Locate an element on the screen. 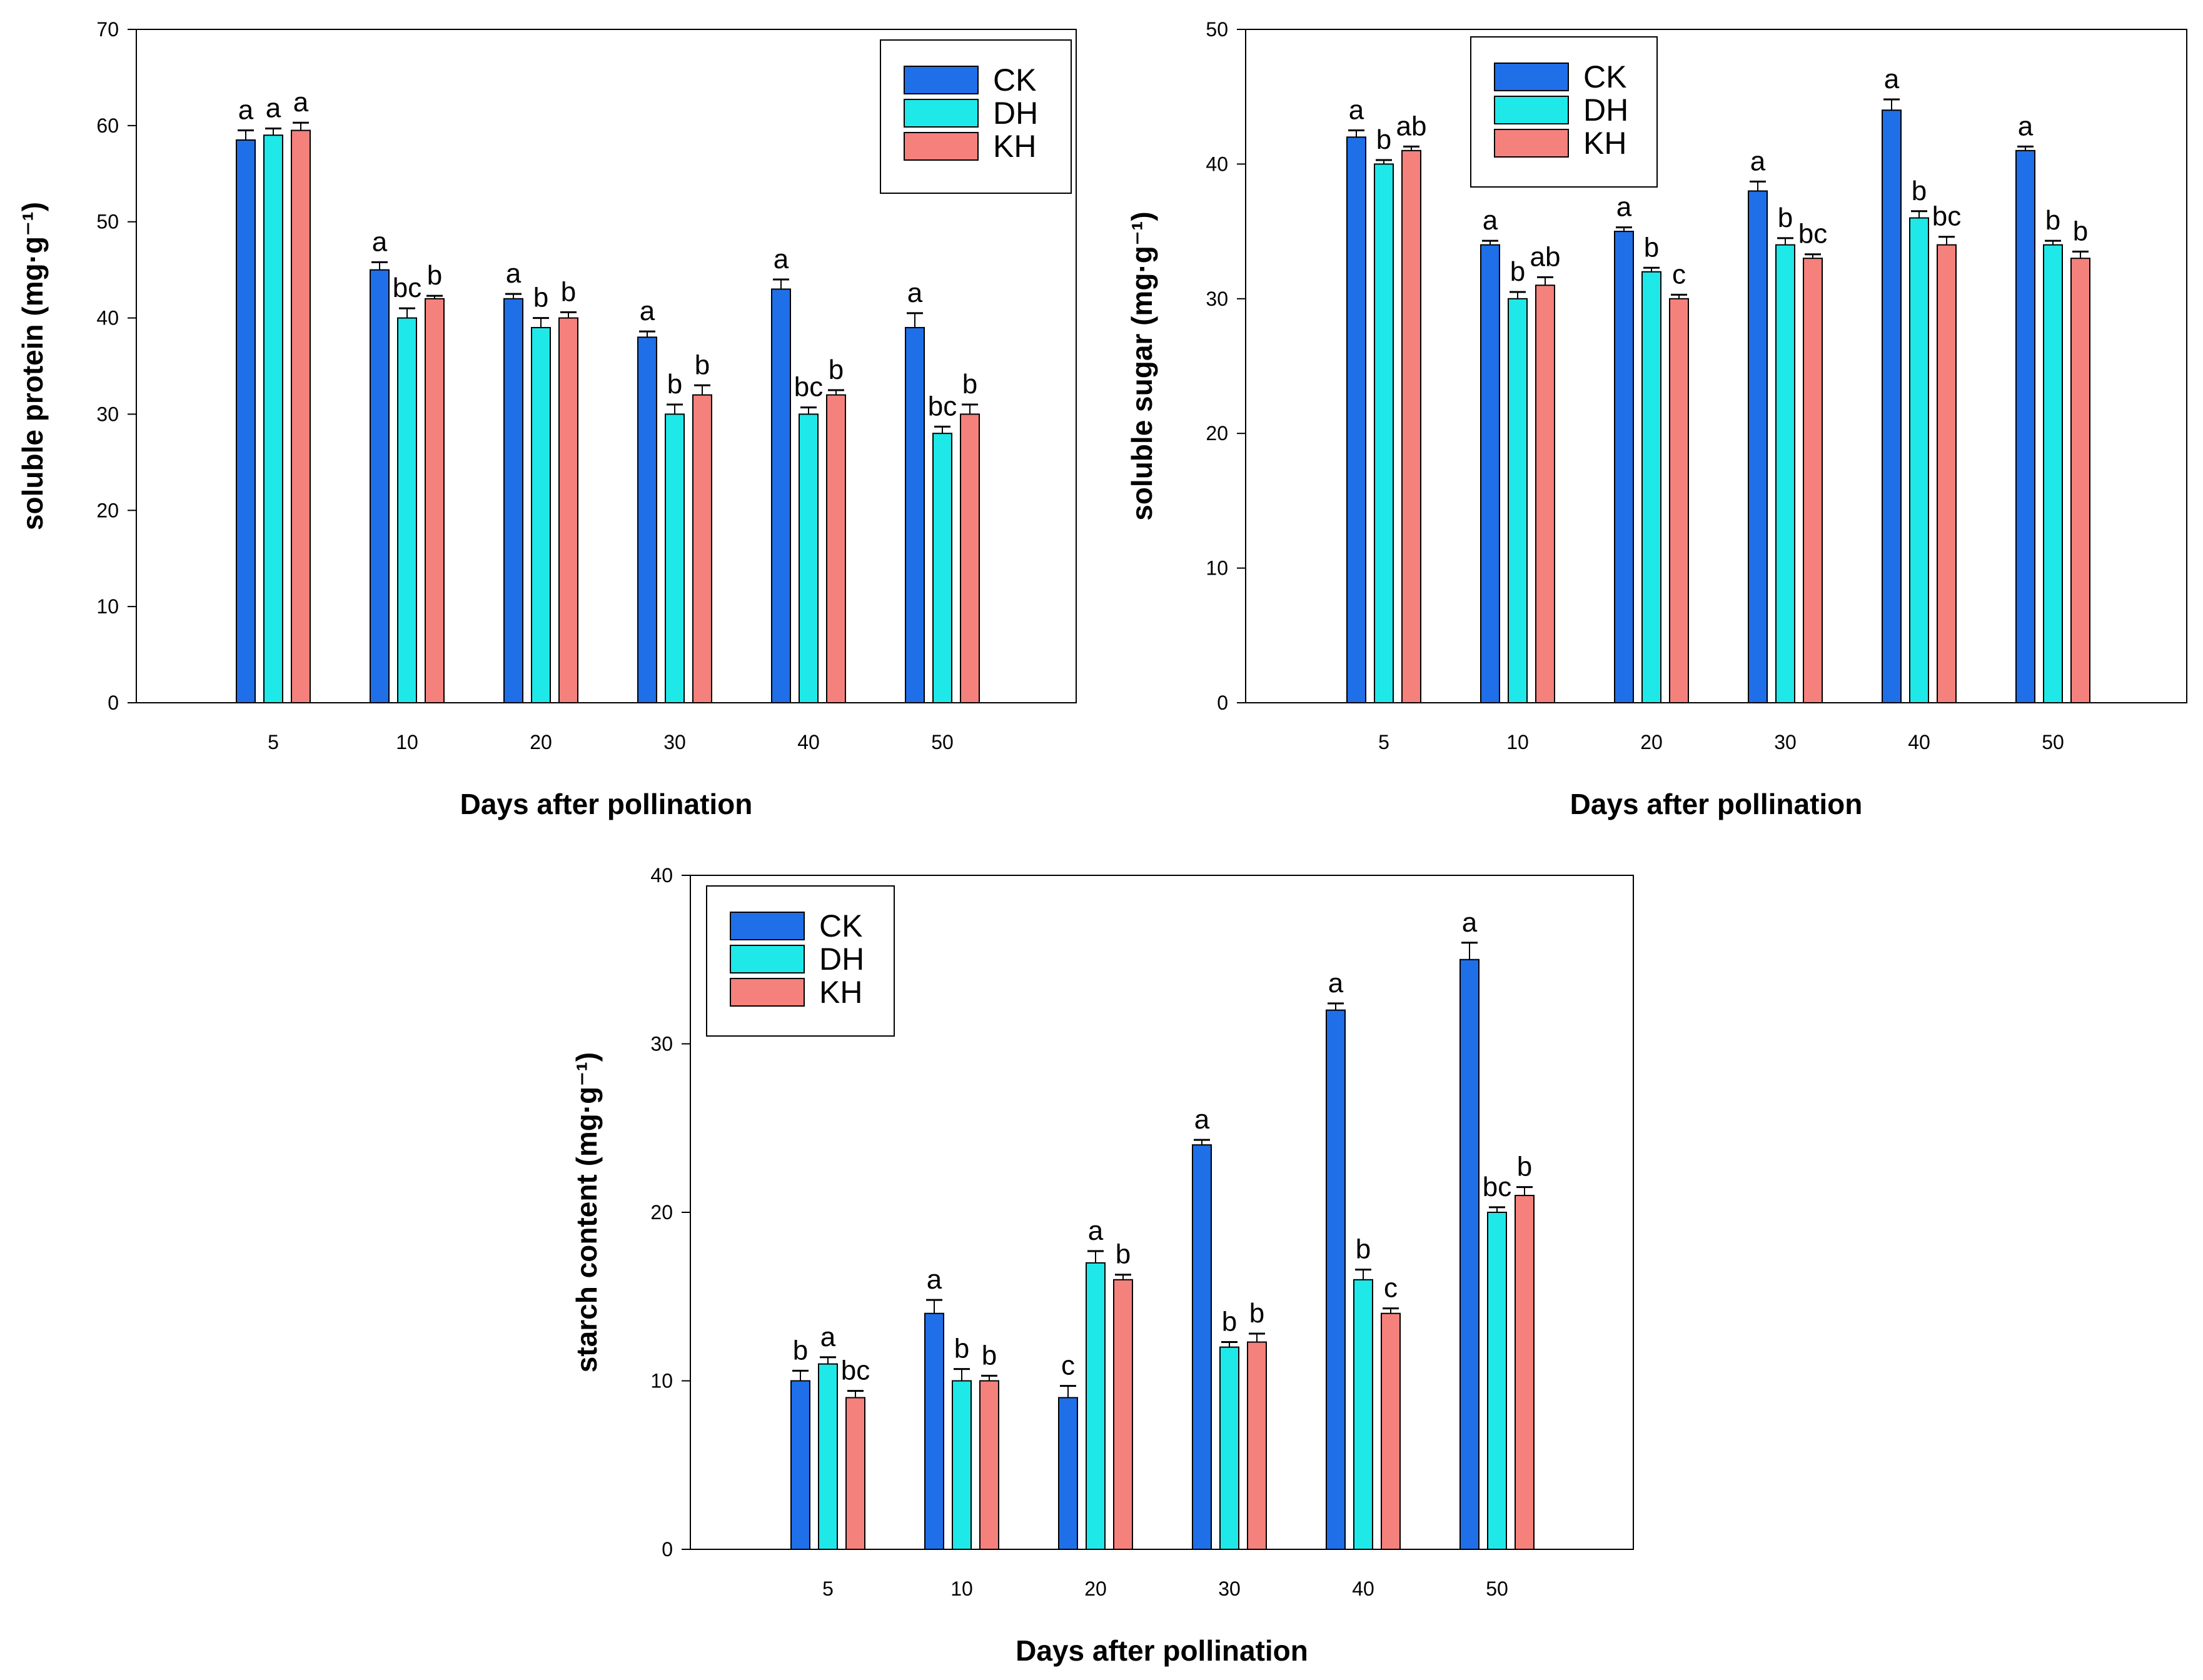 The image size is (2203, 1680). significance-label: ab is located at coordinates (1411, 126).